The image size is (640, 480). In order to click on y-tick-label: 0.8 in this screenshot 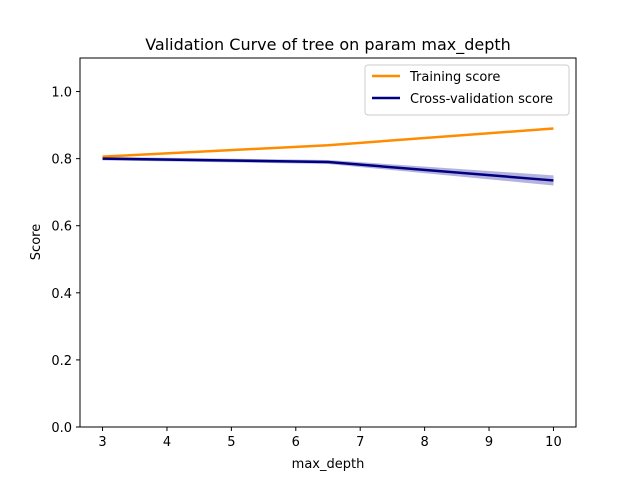, I will do `click(61, 160)`.